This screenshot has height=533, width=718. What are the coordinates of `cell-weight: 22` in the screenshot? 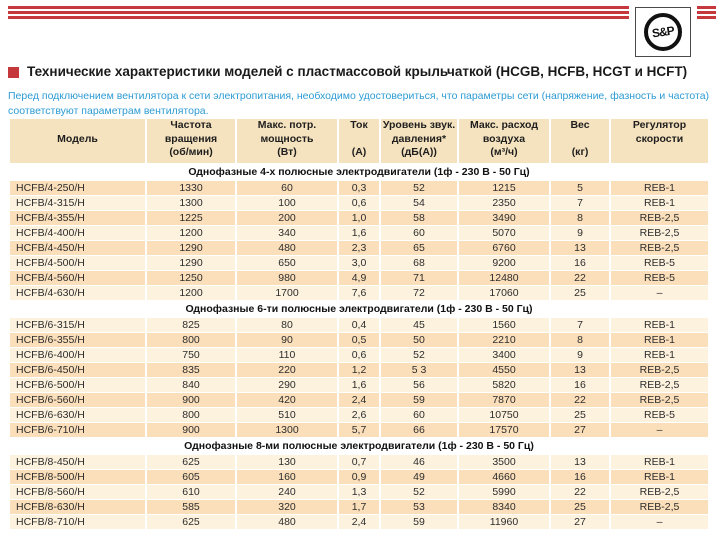 It's located at (580, 400).